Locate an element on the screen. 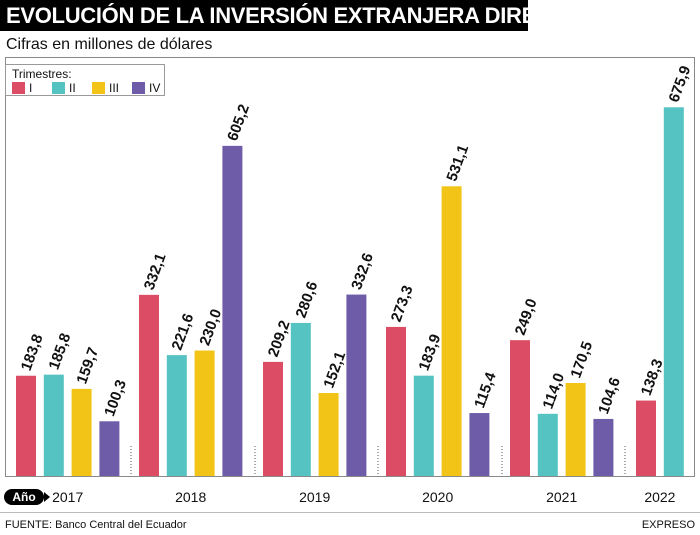  data-label-2020-q1: 273,3 is located at coordinates (402, 303).